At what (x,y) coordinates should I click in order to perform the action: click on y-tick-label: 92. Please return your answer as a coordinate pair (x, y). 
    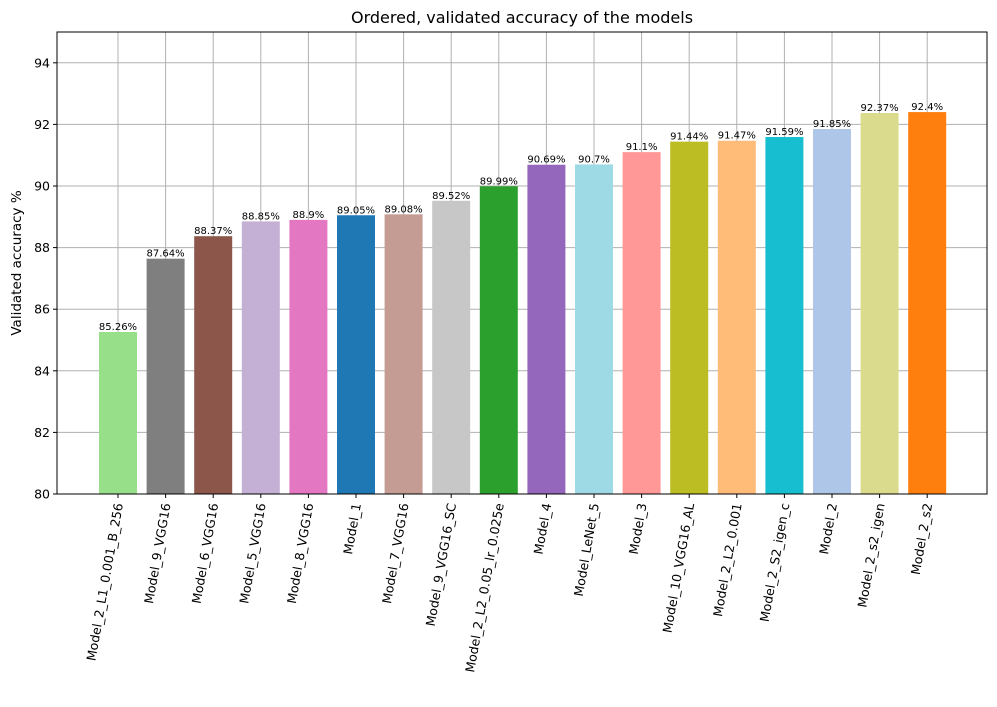
    Looking at the image, I should click on (42, 124).